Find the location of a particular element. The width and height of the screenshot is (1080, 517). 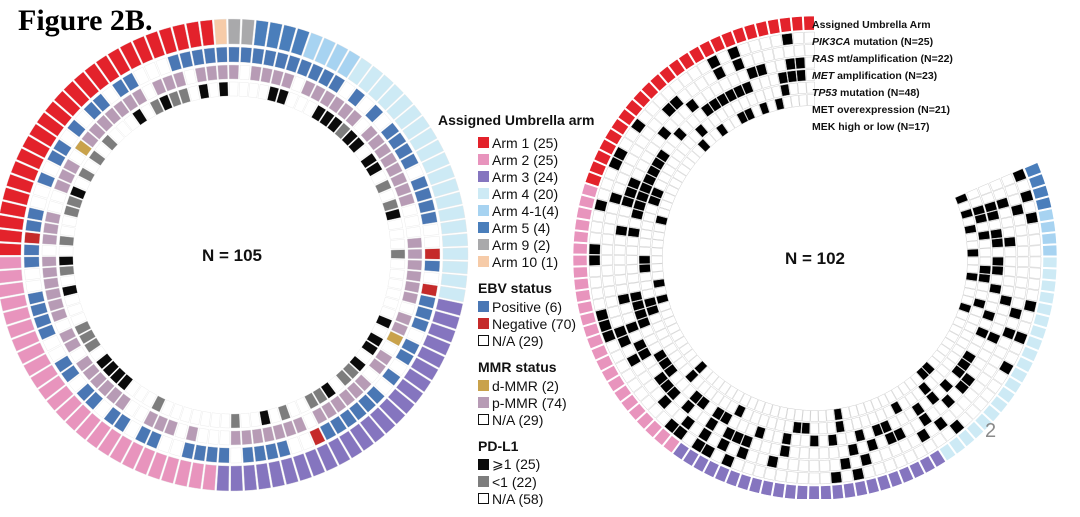

mmr-legend-label: d-MMR (2) is located at coordinates (525, 385).